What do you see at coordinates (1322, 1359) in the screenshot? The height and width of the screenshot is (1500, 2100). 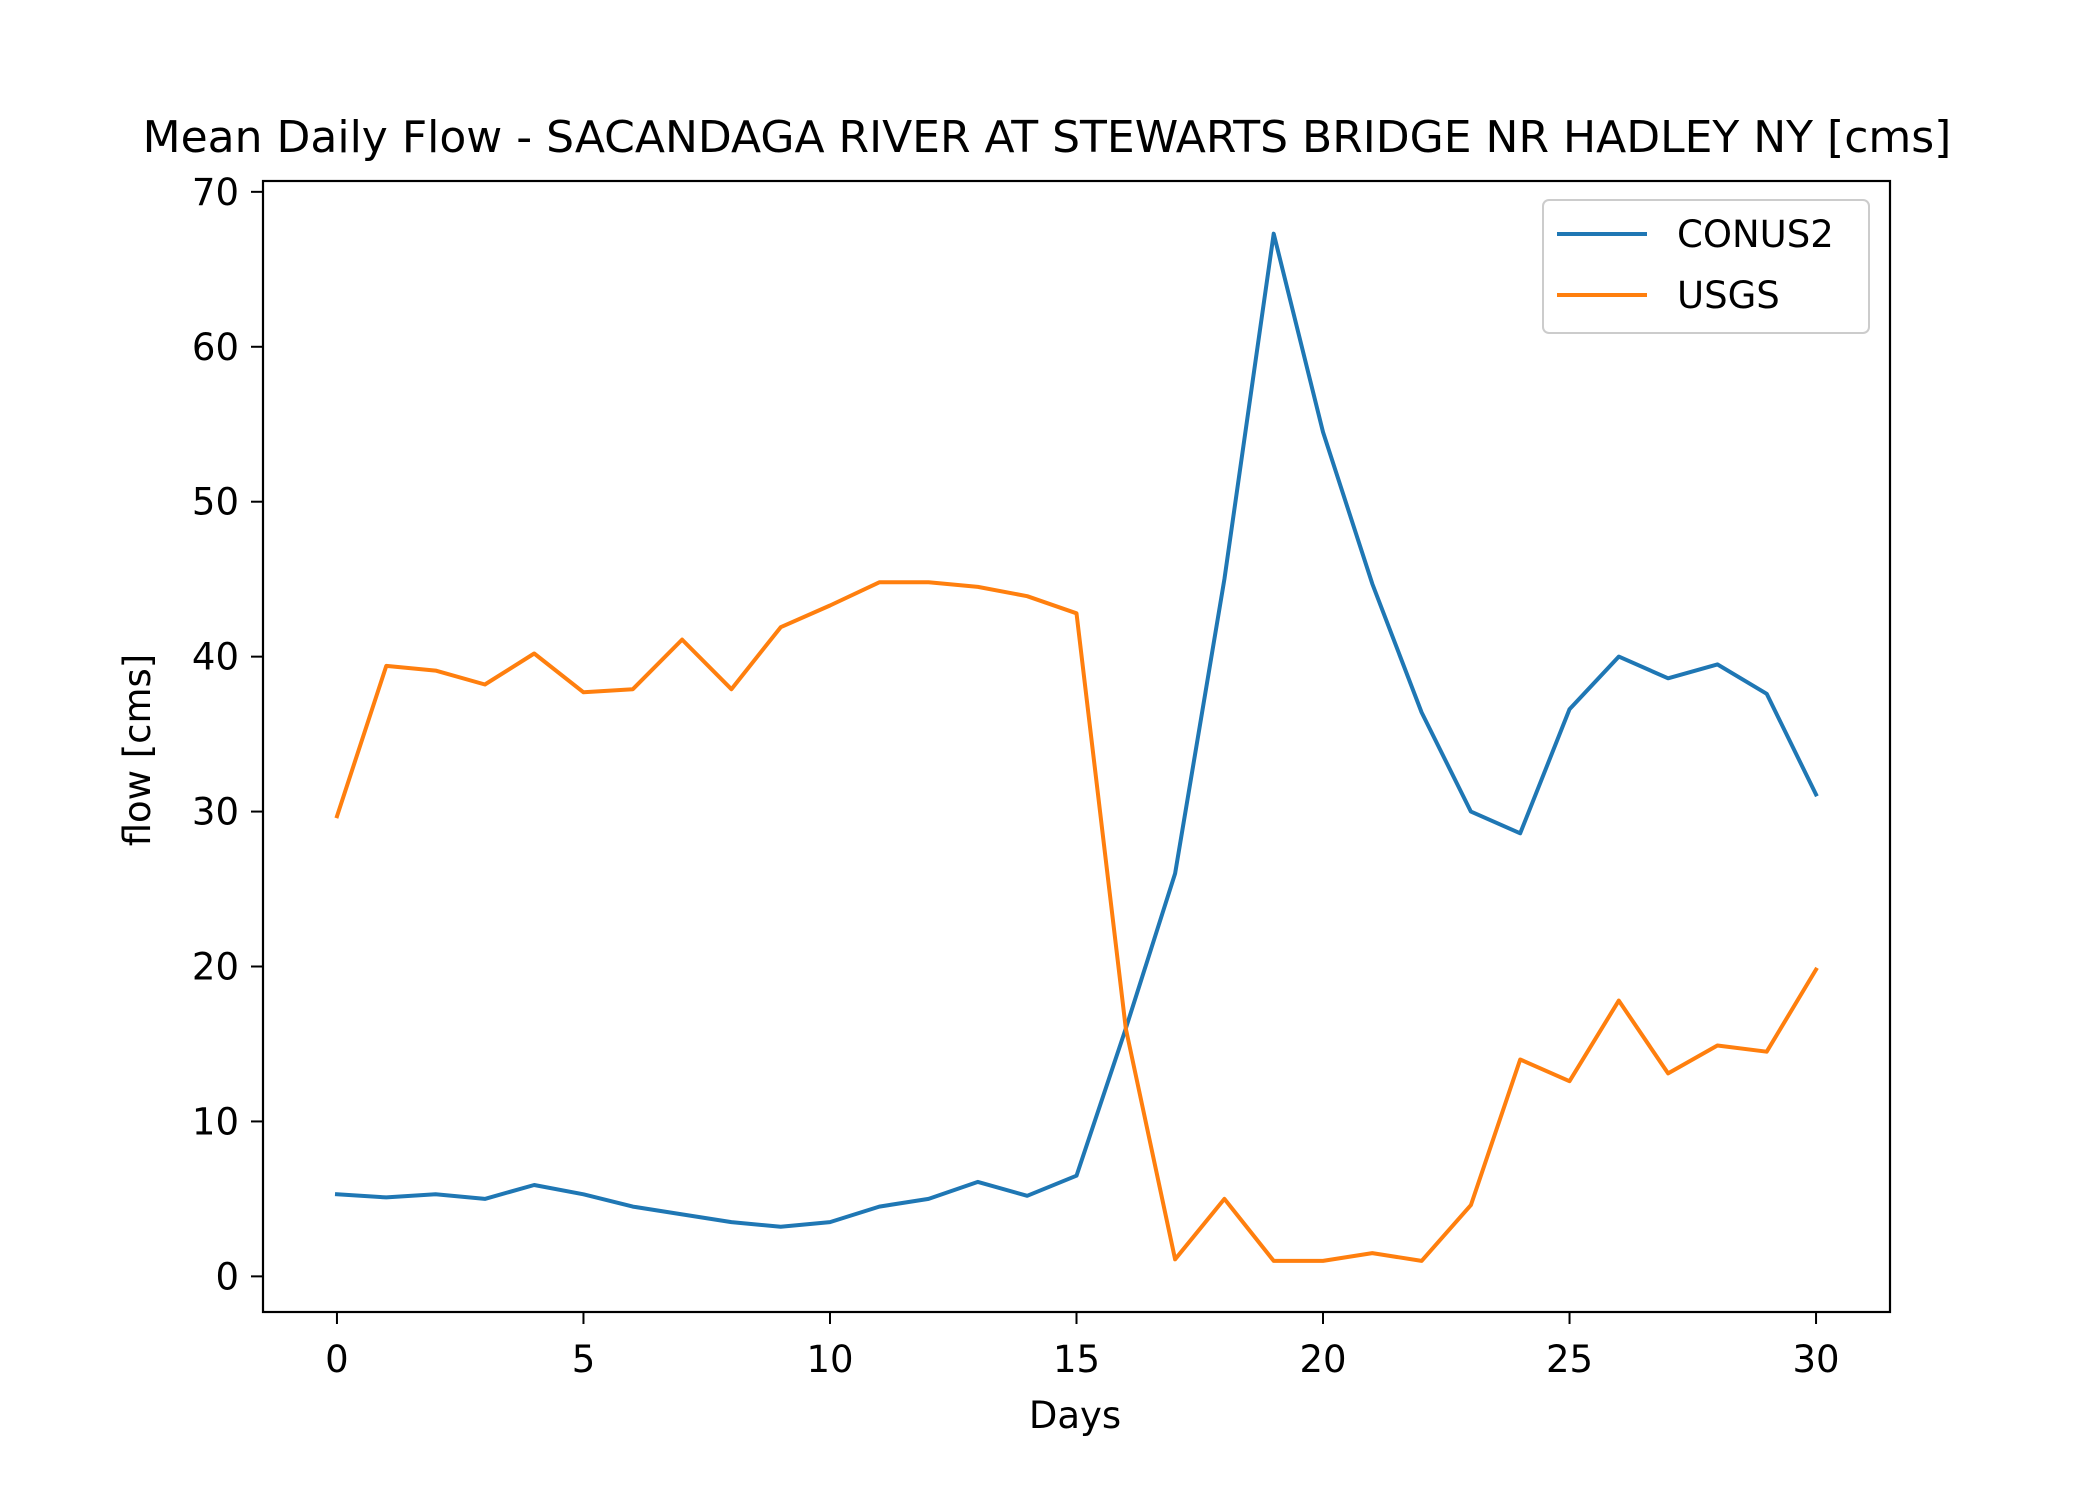 I see `x-tick-label: 20` at bounding box center [1322, 1359].